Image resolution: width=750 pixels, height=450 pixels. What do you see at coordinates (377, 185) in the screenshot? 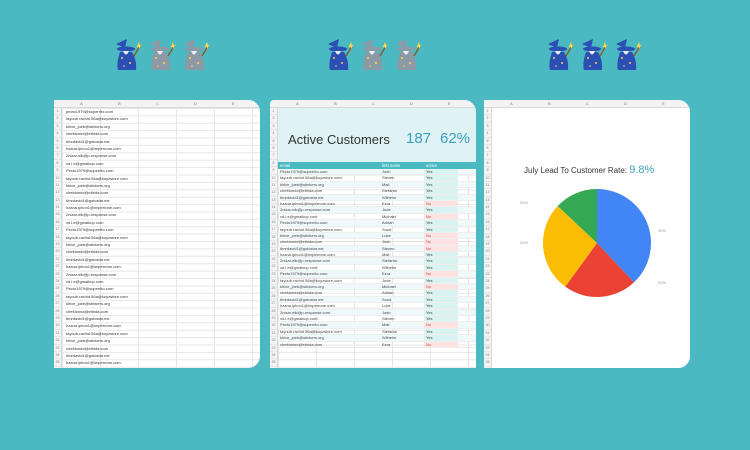
I see `table-row: khive_joeb@stinkers.org Mali Yes` at bounding box center [377, 185].